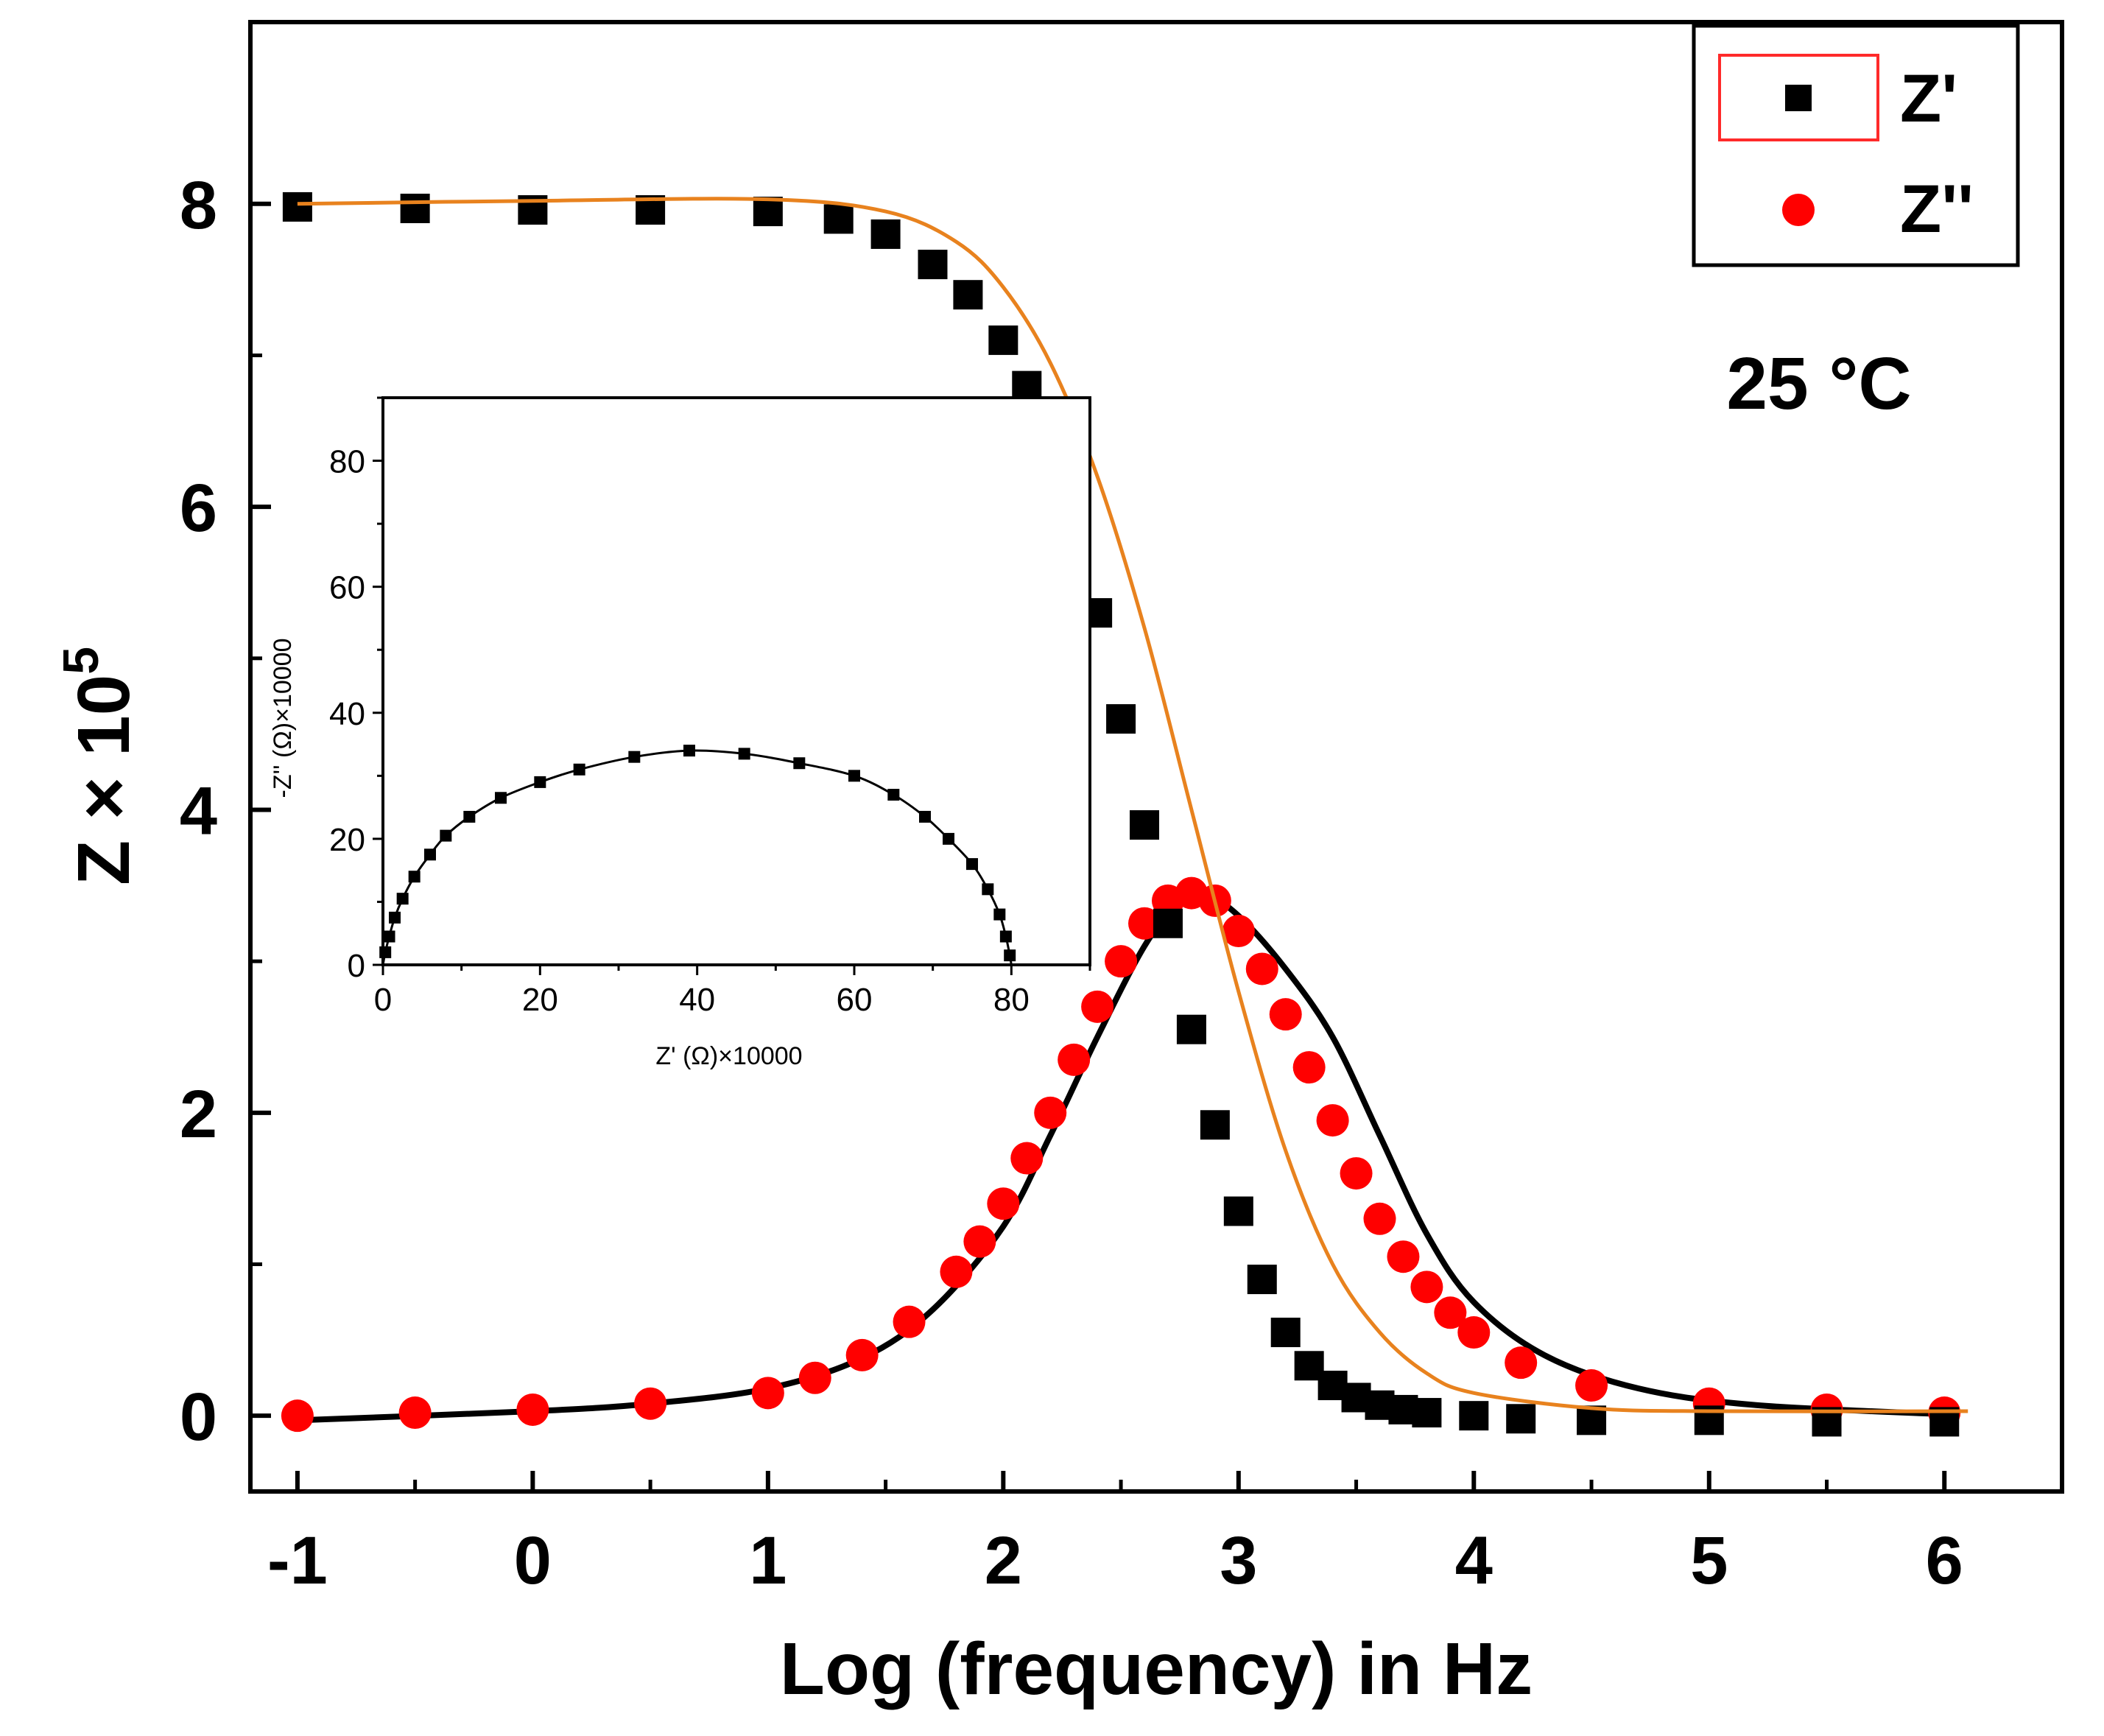 The height and width of the screenshot is (1736, 2104). I want to click on x-axis-title: Log (frequency) in Hz, so click(1156, 1669).